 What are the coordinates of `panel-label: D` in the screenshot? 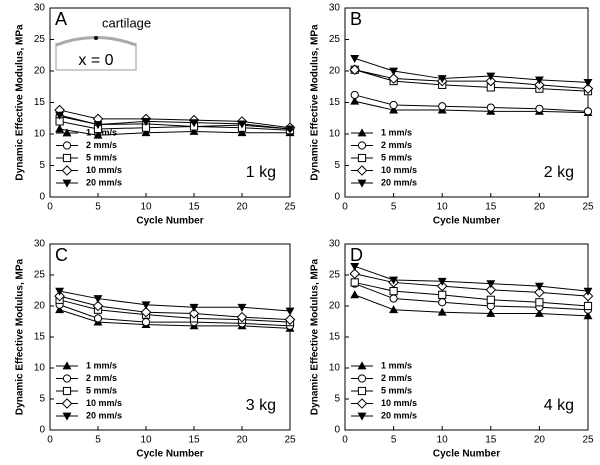 It's located at (356, 255).